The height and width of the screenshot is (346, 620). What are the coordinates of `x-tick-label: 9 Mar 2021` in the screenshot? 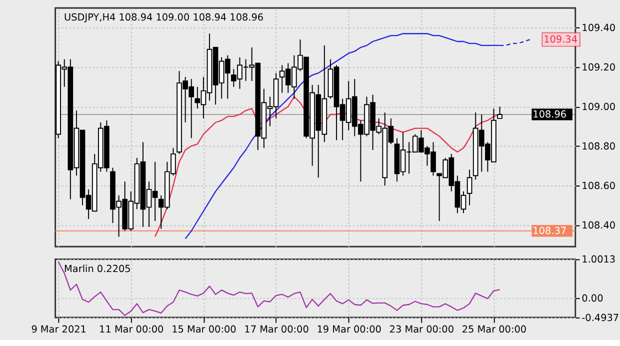 It's located at (58, 330).